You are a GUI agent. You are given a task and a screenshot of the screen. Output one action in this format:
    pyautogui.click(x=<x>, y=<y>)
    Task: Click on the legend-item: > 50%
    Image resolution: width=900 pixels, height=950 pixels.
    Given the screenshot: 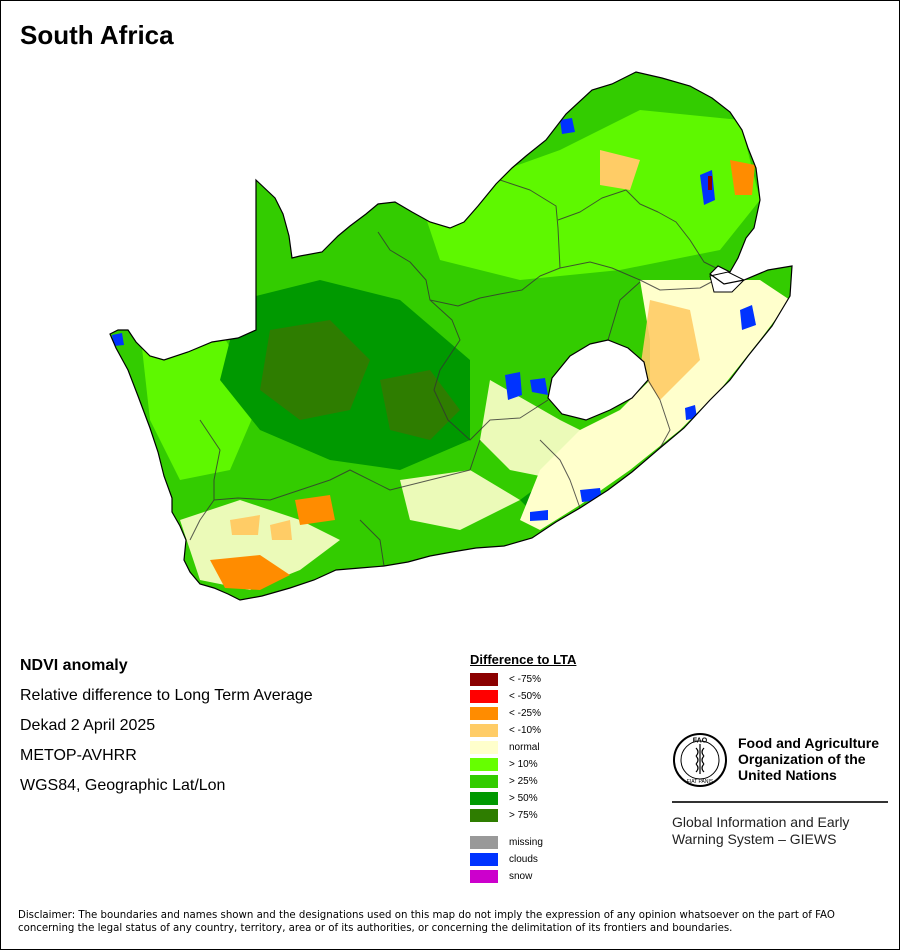 What is the action you would take?
    pyautogui.click(x=523, y=798)
    